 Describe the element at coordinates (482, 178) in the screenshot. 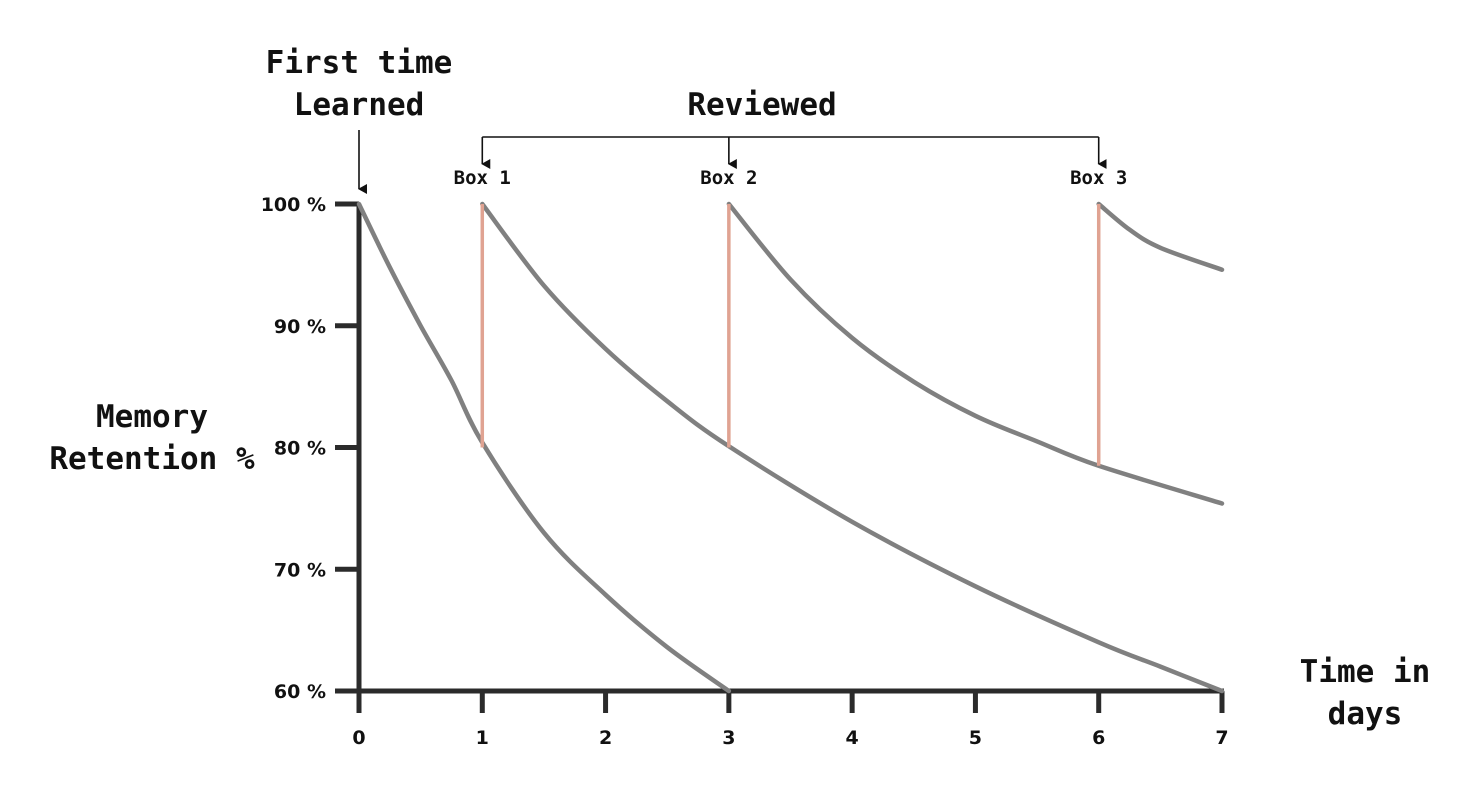

I see `box-label: Box 1` at that location.